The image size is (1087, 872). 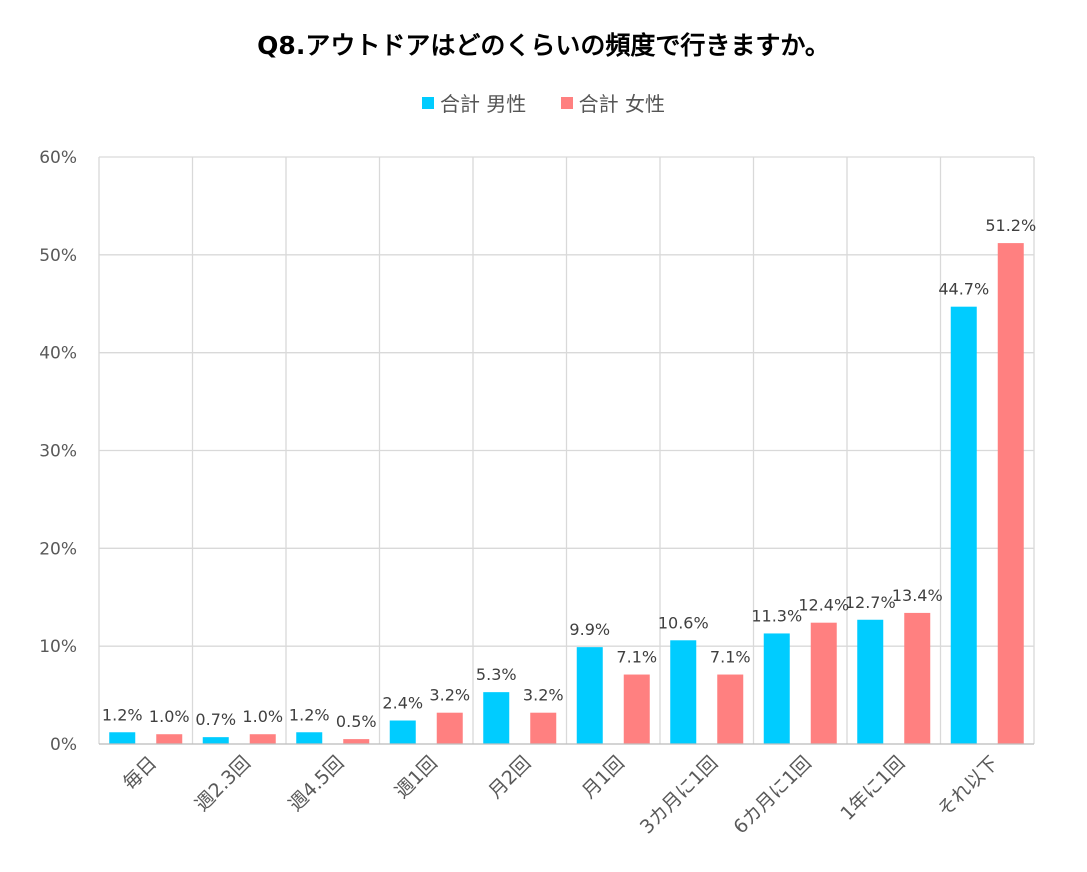 I want to click on data-label: 9.9%, so click(x=589, y=629).